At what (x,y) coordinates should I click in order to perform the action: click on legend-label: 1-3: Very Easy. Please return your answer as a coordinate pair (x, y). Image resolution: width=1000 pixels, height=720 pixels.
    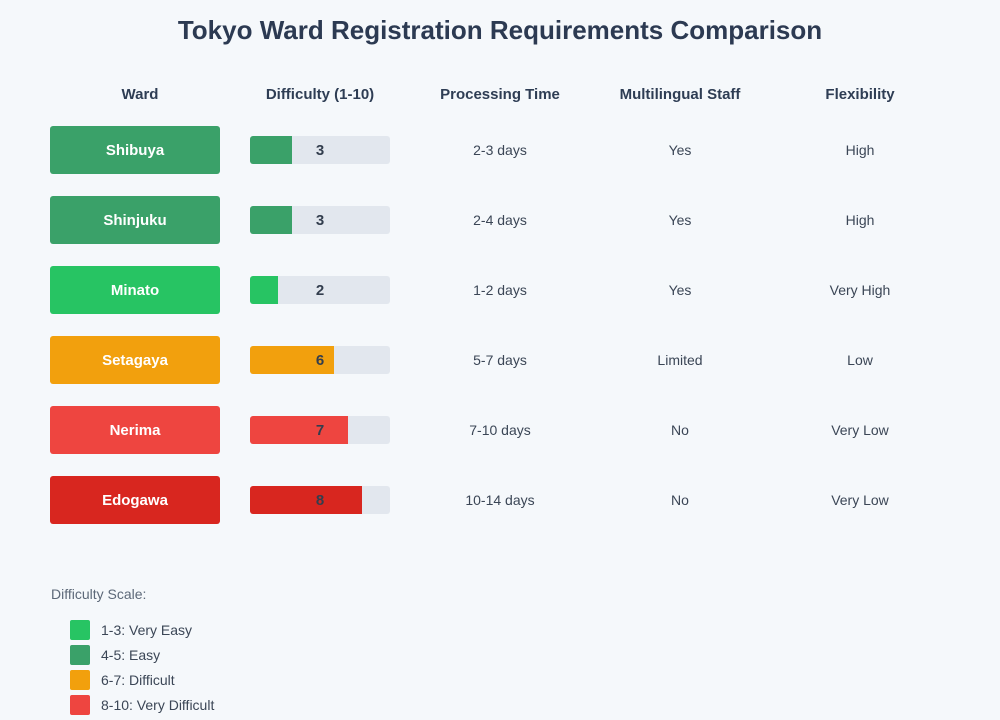
    Looking at the image, I should click on (147, 630).